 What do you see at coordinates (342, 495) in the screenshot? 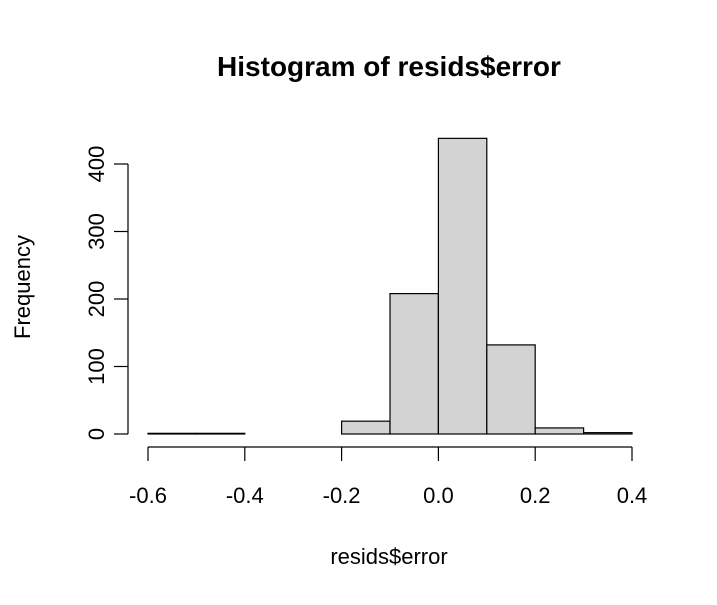
I see `x-tick-label-2: -0.2` at bounding box center [342, 495].